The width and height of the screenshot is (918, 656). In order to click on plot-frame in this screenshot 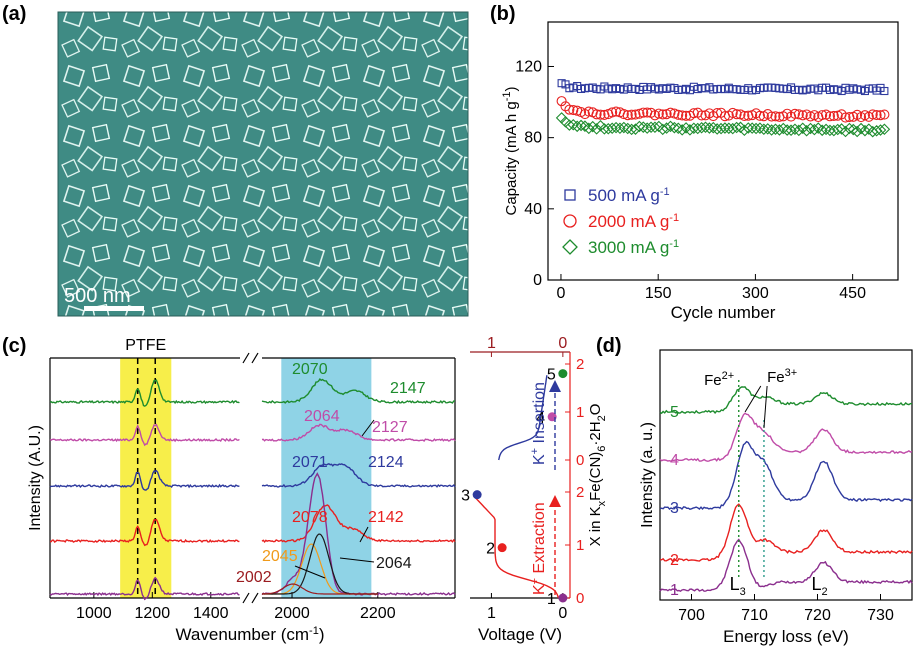, I will do `click(786, 475)`.